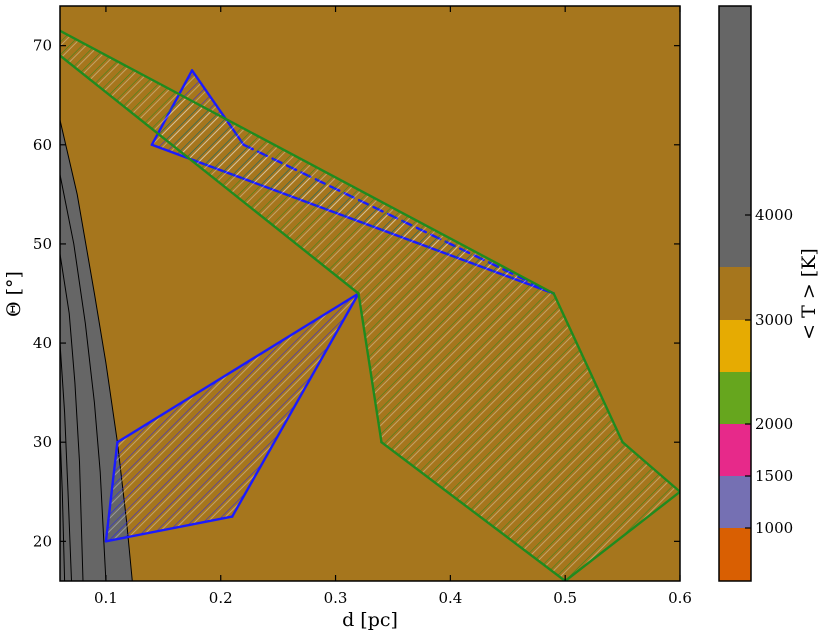  What do you see at coordinates (42, 541) in the screenshot?
I see `y-tick-label: 20` at bounding box center [42, 541].